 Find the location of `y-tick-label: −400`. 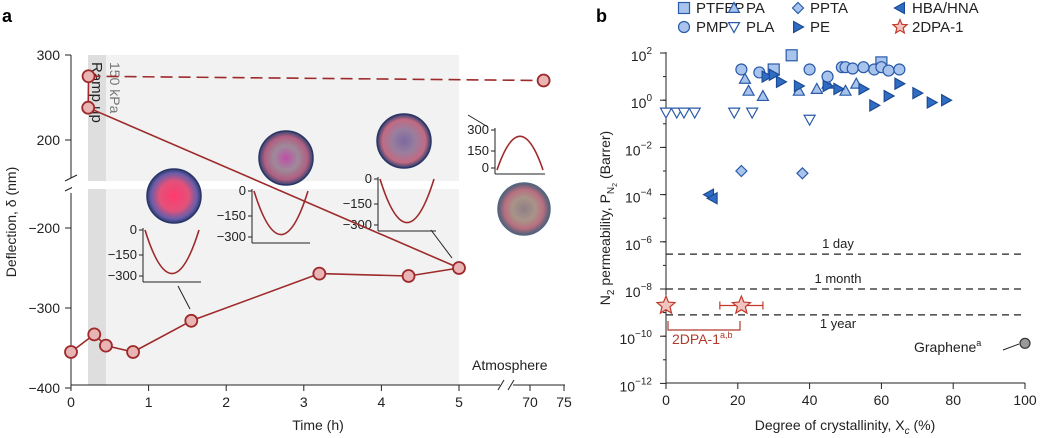

y-tick-label: −400 is located at coordinates (44, 388).